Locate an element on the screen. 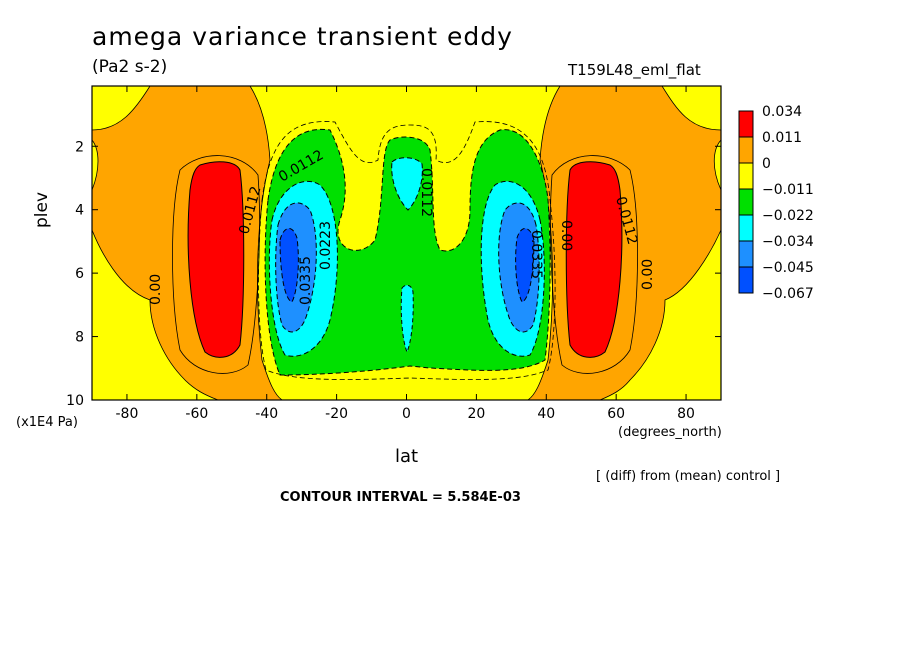 Image resolution: width=904 pixels, height=654 pixels. x-tick-label: 20 is located at coordinates (476, 414).